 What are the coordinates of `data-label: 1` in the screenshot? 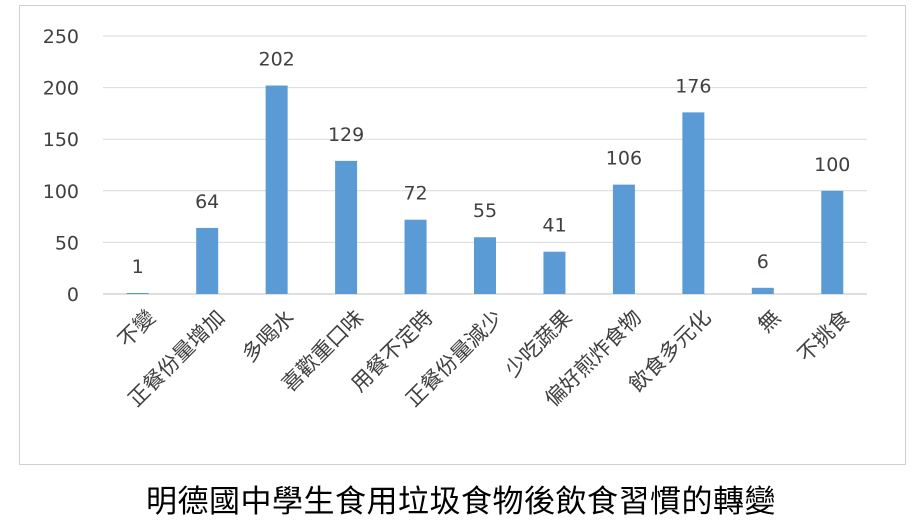 It's located at (138, 267).